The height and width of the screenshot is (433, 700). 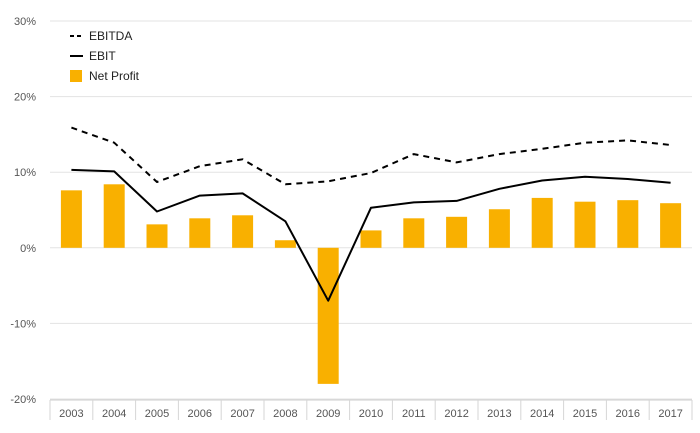 What do you see at coordinates (328, 414) in the screenshot?
I see `x-tick-label: 2009` at bounding box center [328, 414].